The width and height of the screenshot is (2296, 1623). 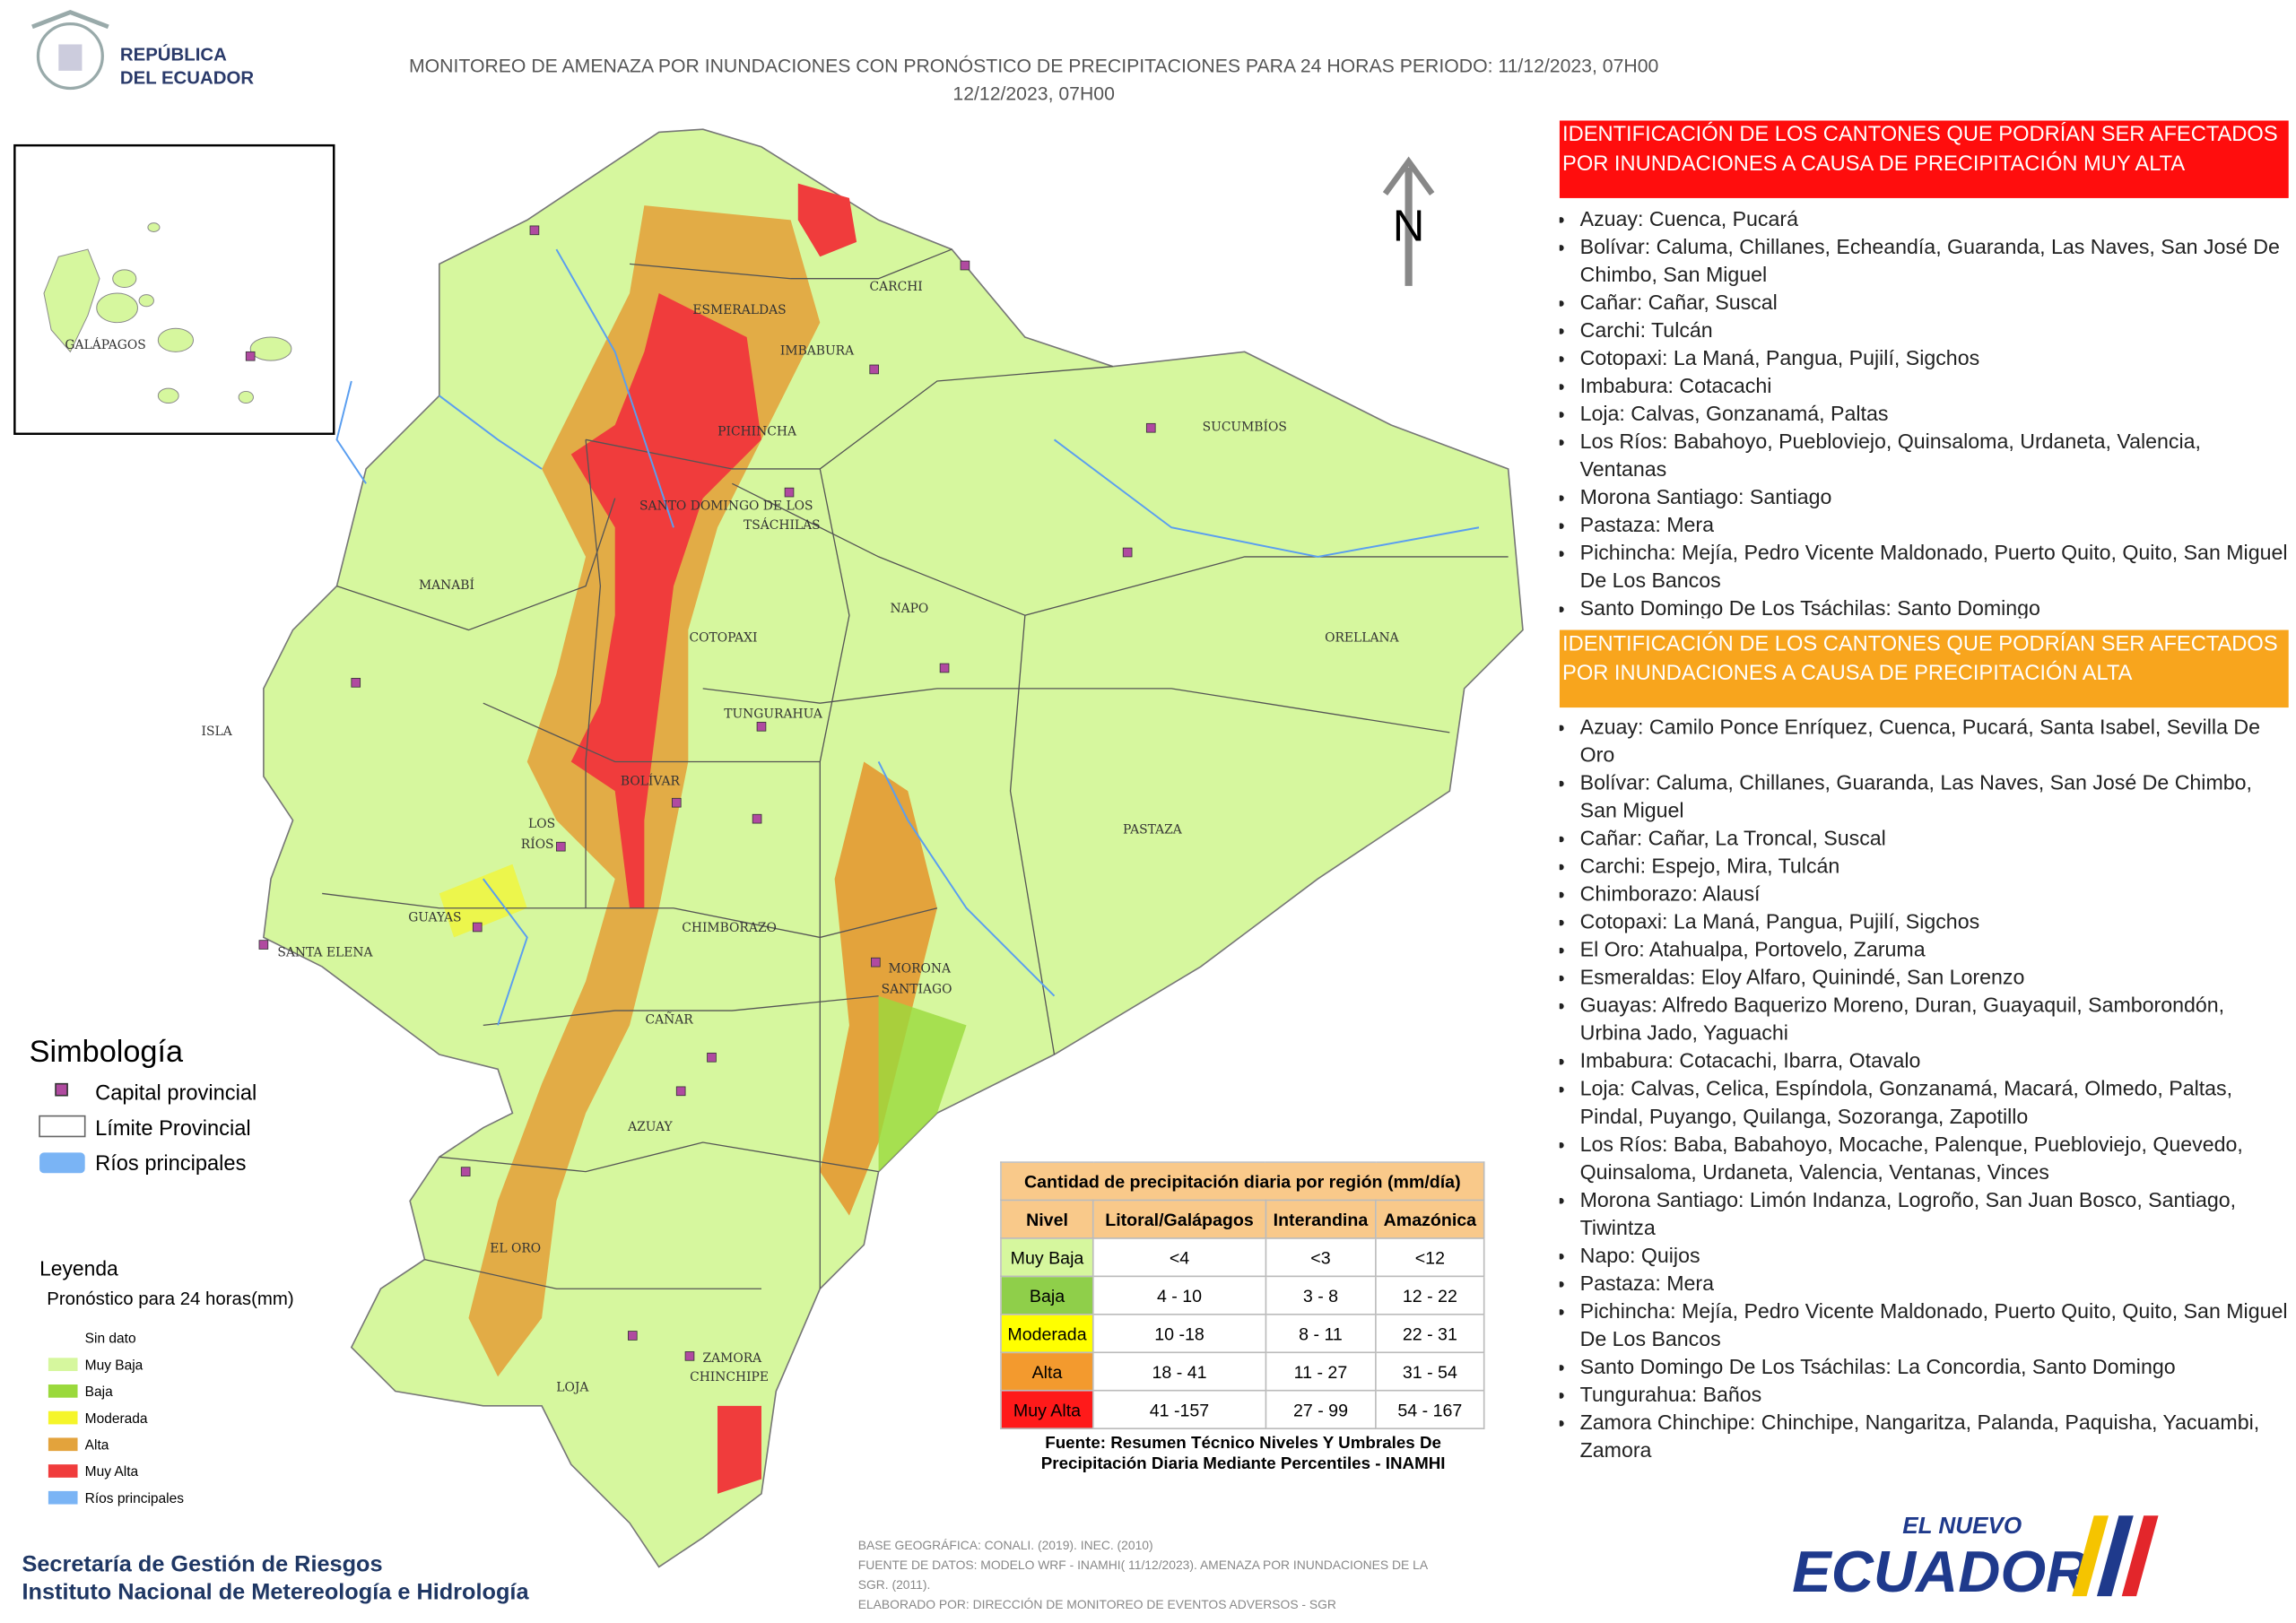 I want to click on province-label: ZAMORA, so click(x=733, y=1358).